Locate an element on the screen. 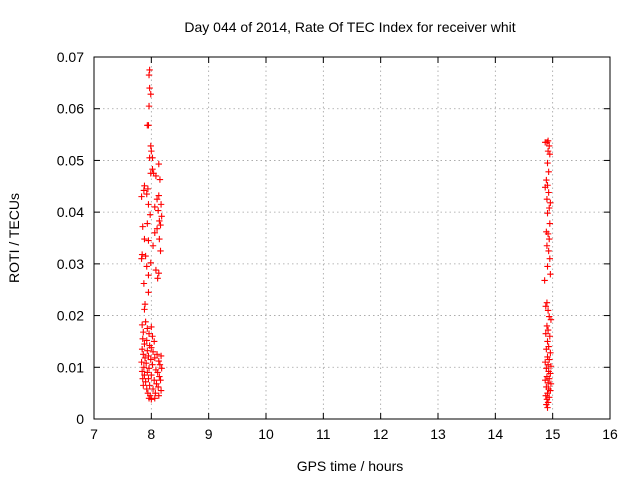 The width and height of the screenshot is (640, 480). x-tick-label: 8 is located at coordinates (151, 434).